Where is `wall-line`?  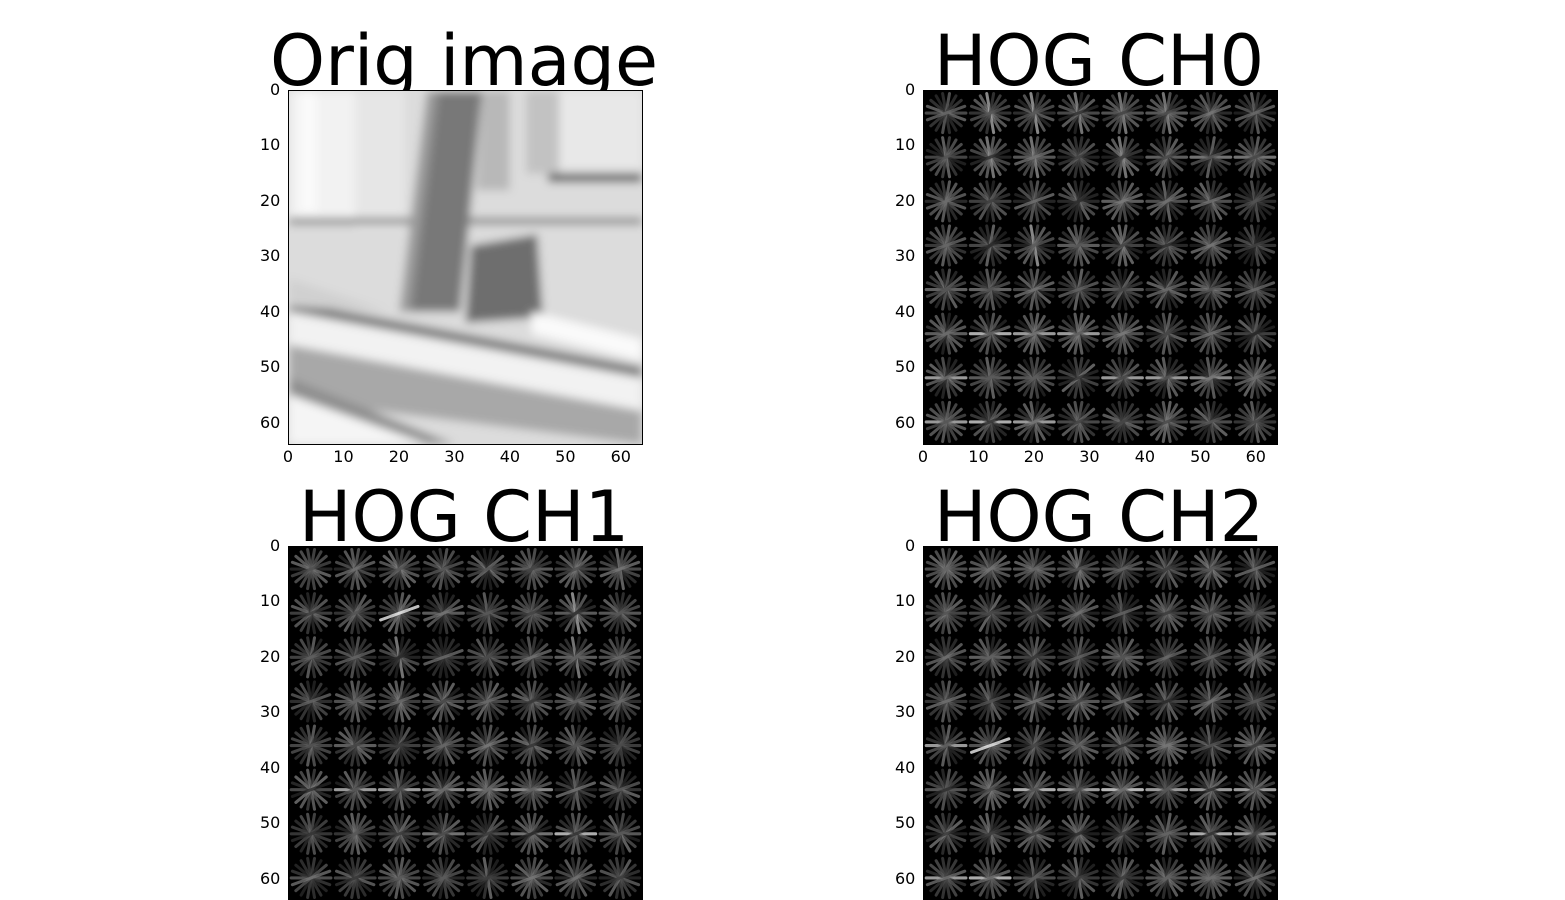 wall-line is located at coordinates (595, 178).